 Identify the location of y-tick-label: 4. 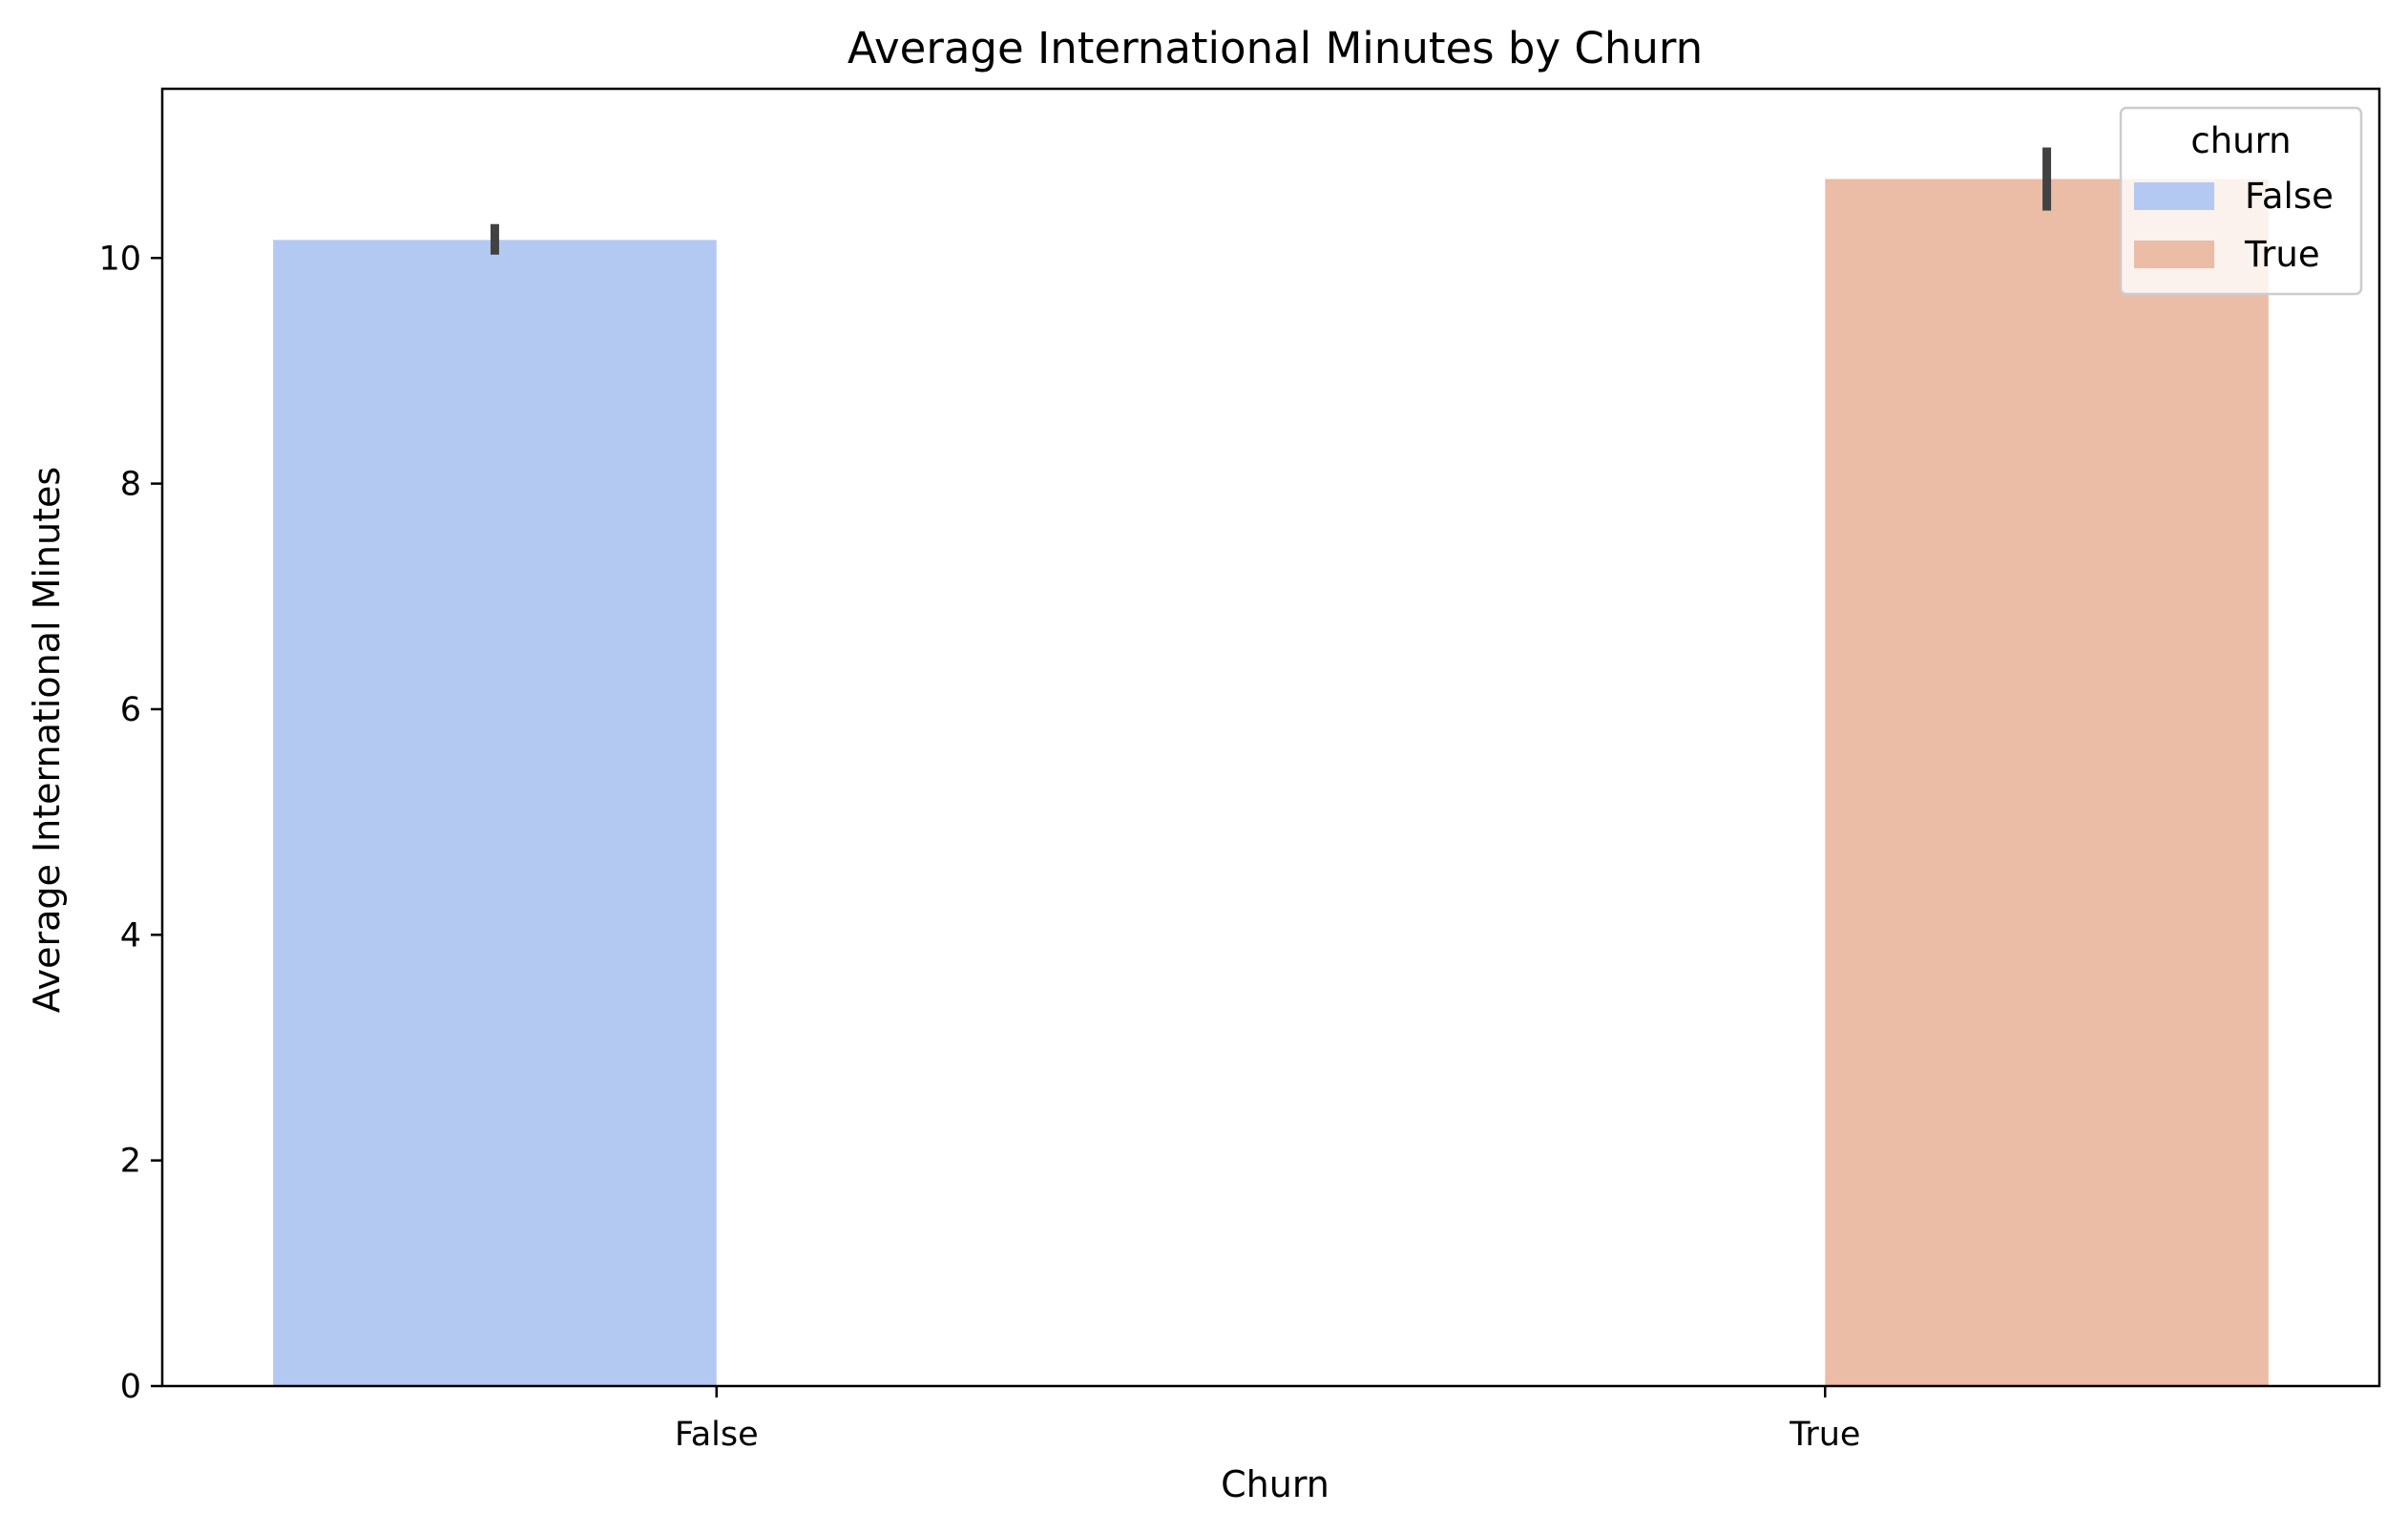
(130, 935).